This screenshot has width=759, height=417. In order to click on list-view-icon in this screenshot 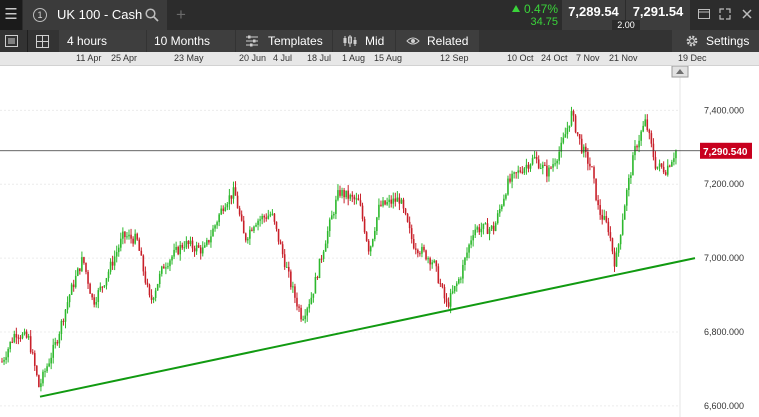, I will do `click(11, 41)`.